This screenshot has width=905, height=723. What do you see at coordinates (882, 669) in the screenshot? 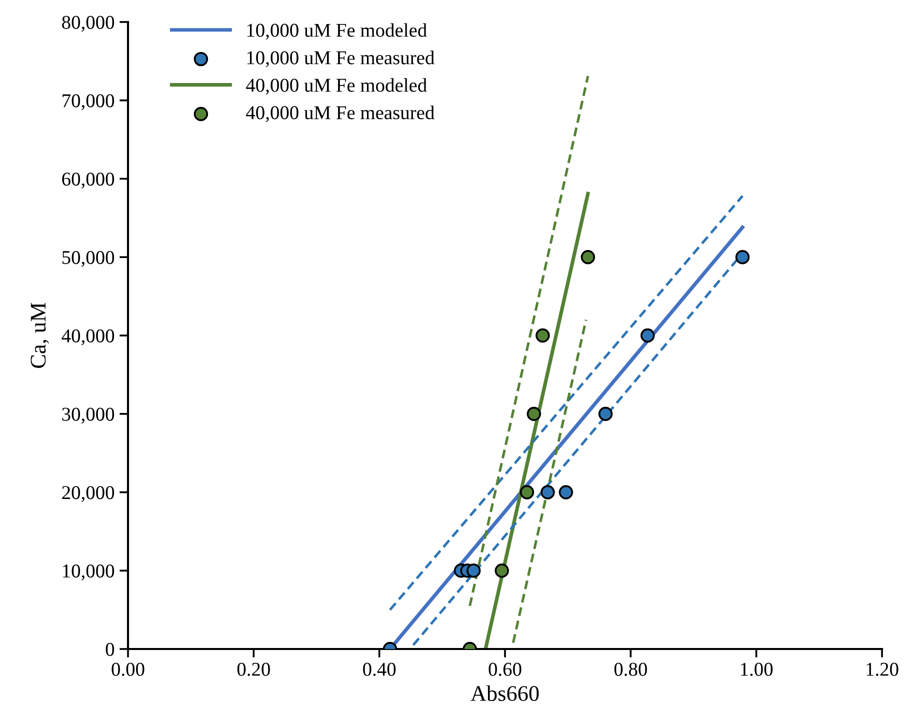
I see `x-tick-label: 1.20` at bounding box center [882, 669].